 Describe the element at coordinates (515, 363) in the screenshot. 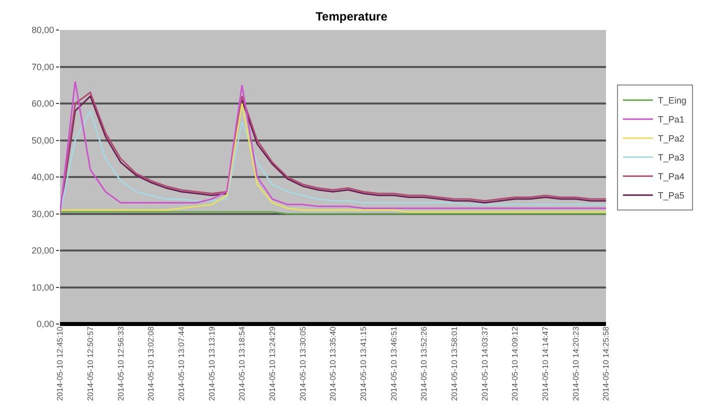

I see `x-tick-label: 2014-05-10 14:09:12` at that location.